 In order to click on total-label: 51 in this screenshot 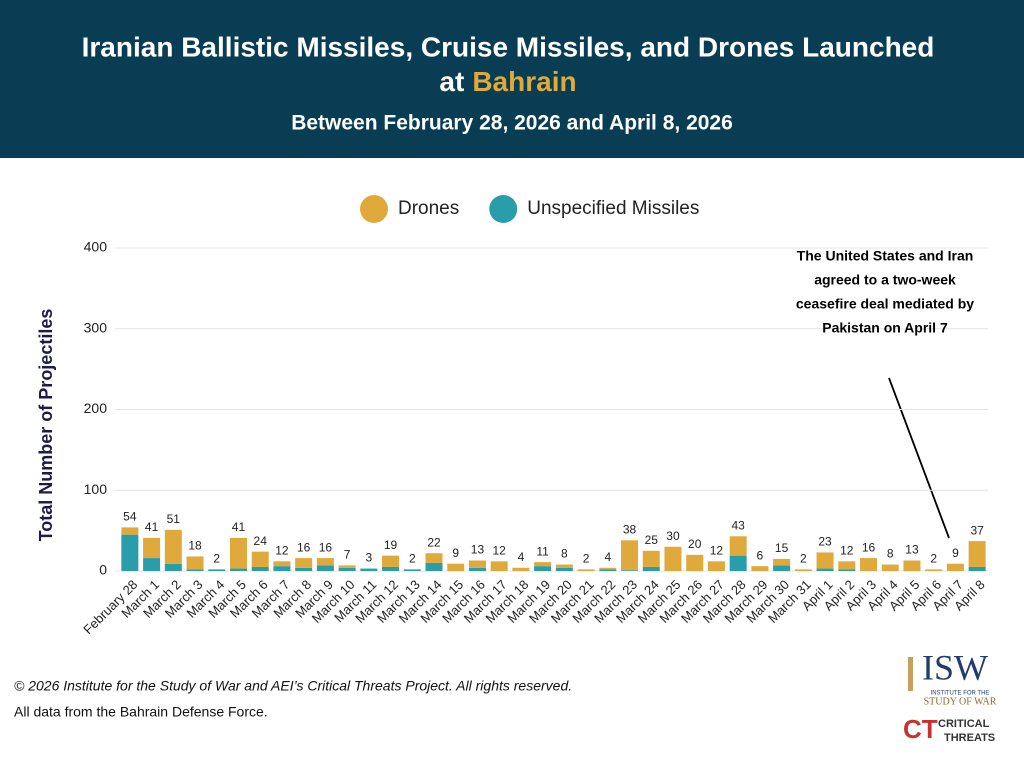, I will do `click(174, 519)`.